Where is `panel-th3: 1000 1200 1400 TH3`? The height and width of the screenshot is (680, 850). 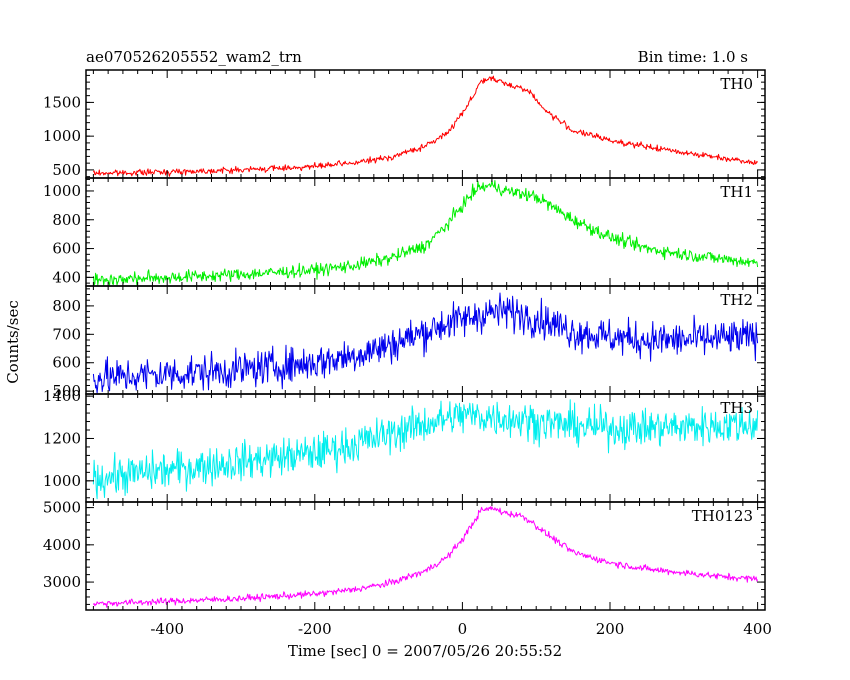 panel-th3: 1000 1200 1400 TH3 is located at coordinates (404, 445).